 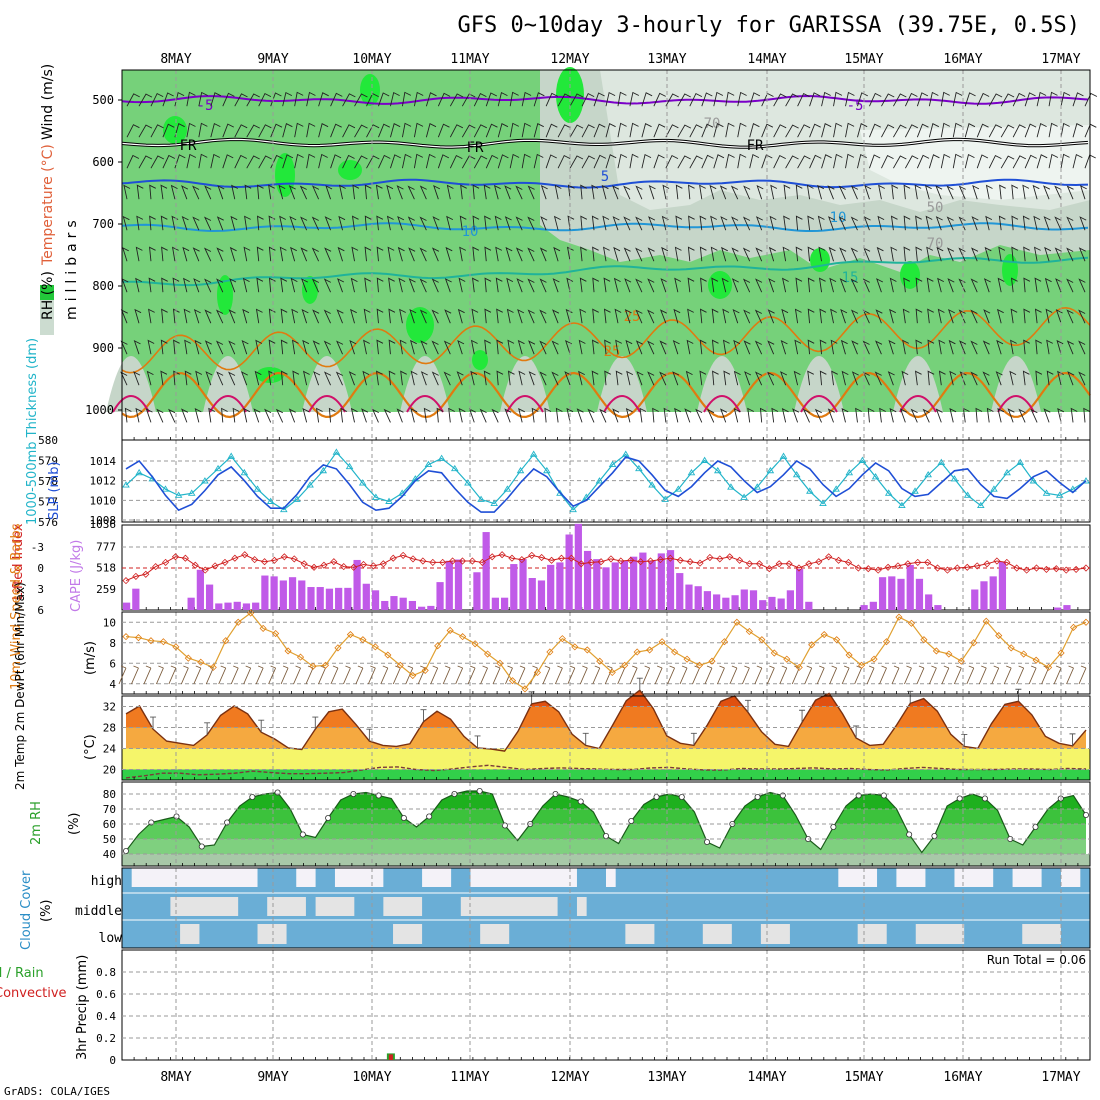 What do you see at coordinates (606, 484) in the screenshot?
I see `slp-line` at bounding box center [606, 484].